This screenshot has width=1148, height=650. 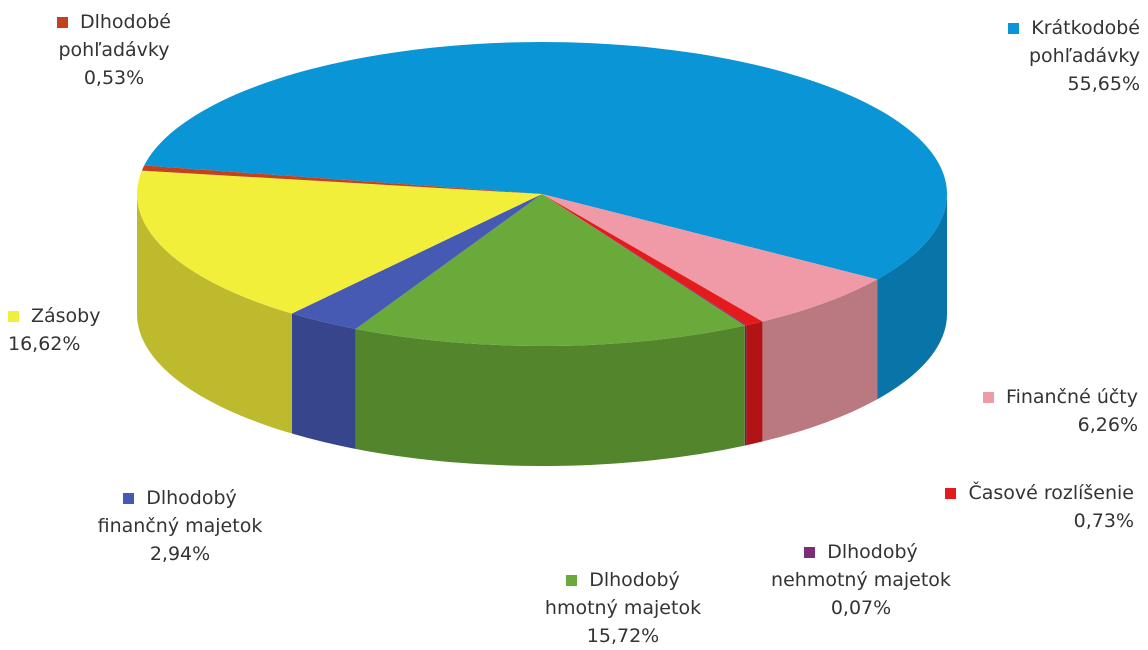 I want to click on data-label-line: Dlhodobé, so click(x=114, y=22).